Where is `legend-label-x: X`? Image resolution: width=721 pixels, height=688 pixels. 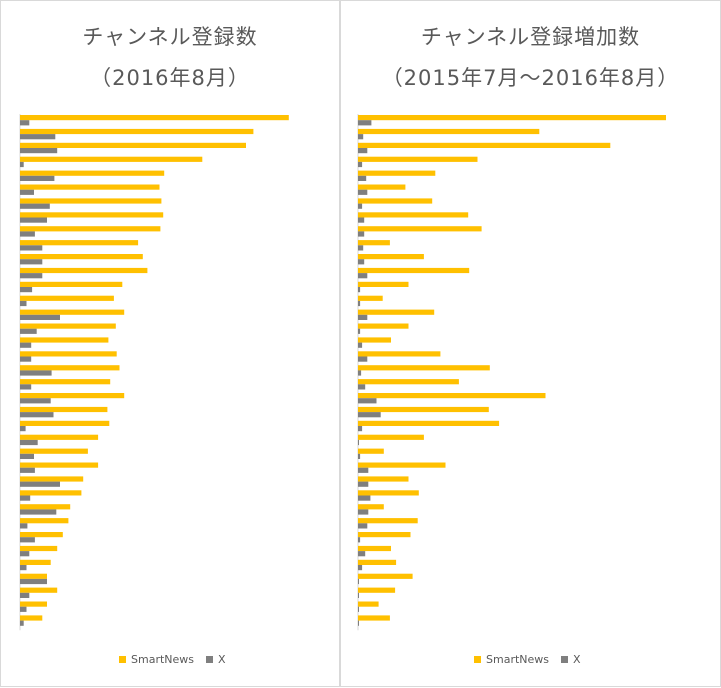 legend-label-x: X is located at coordinates (577, 659).